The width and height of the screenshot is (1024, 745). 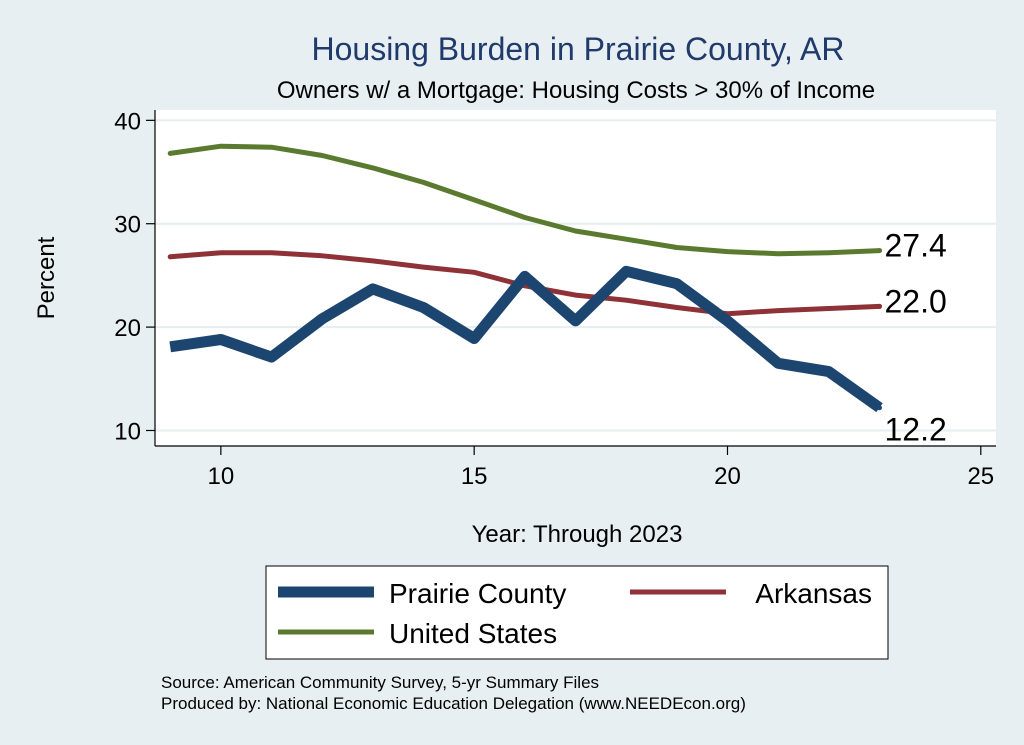 What do you see at coordinates (813, 593) in the screenshot?
I see `legend-label-arkansas: Arkansas` at bounding box center [813, 593].